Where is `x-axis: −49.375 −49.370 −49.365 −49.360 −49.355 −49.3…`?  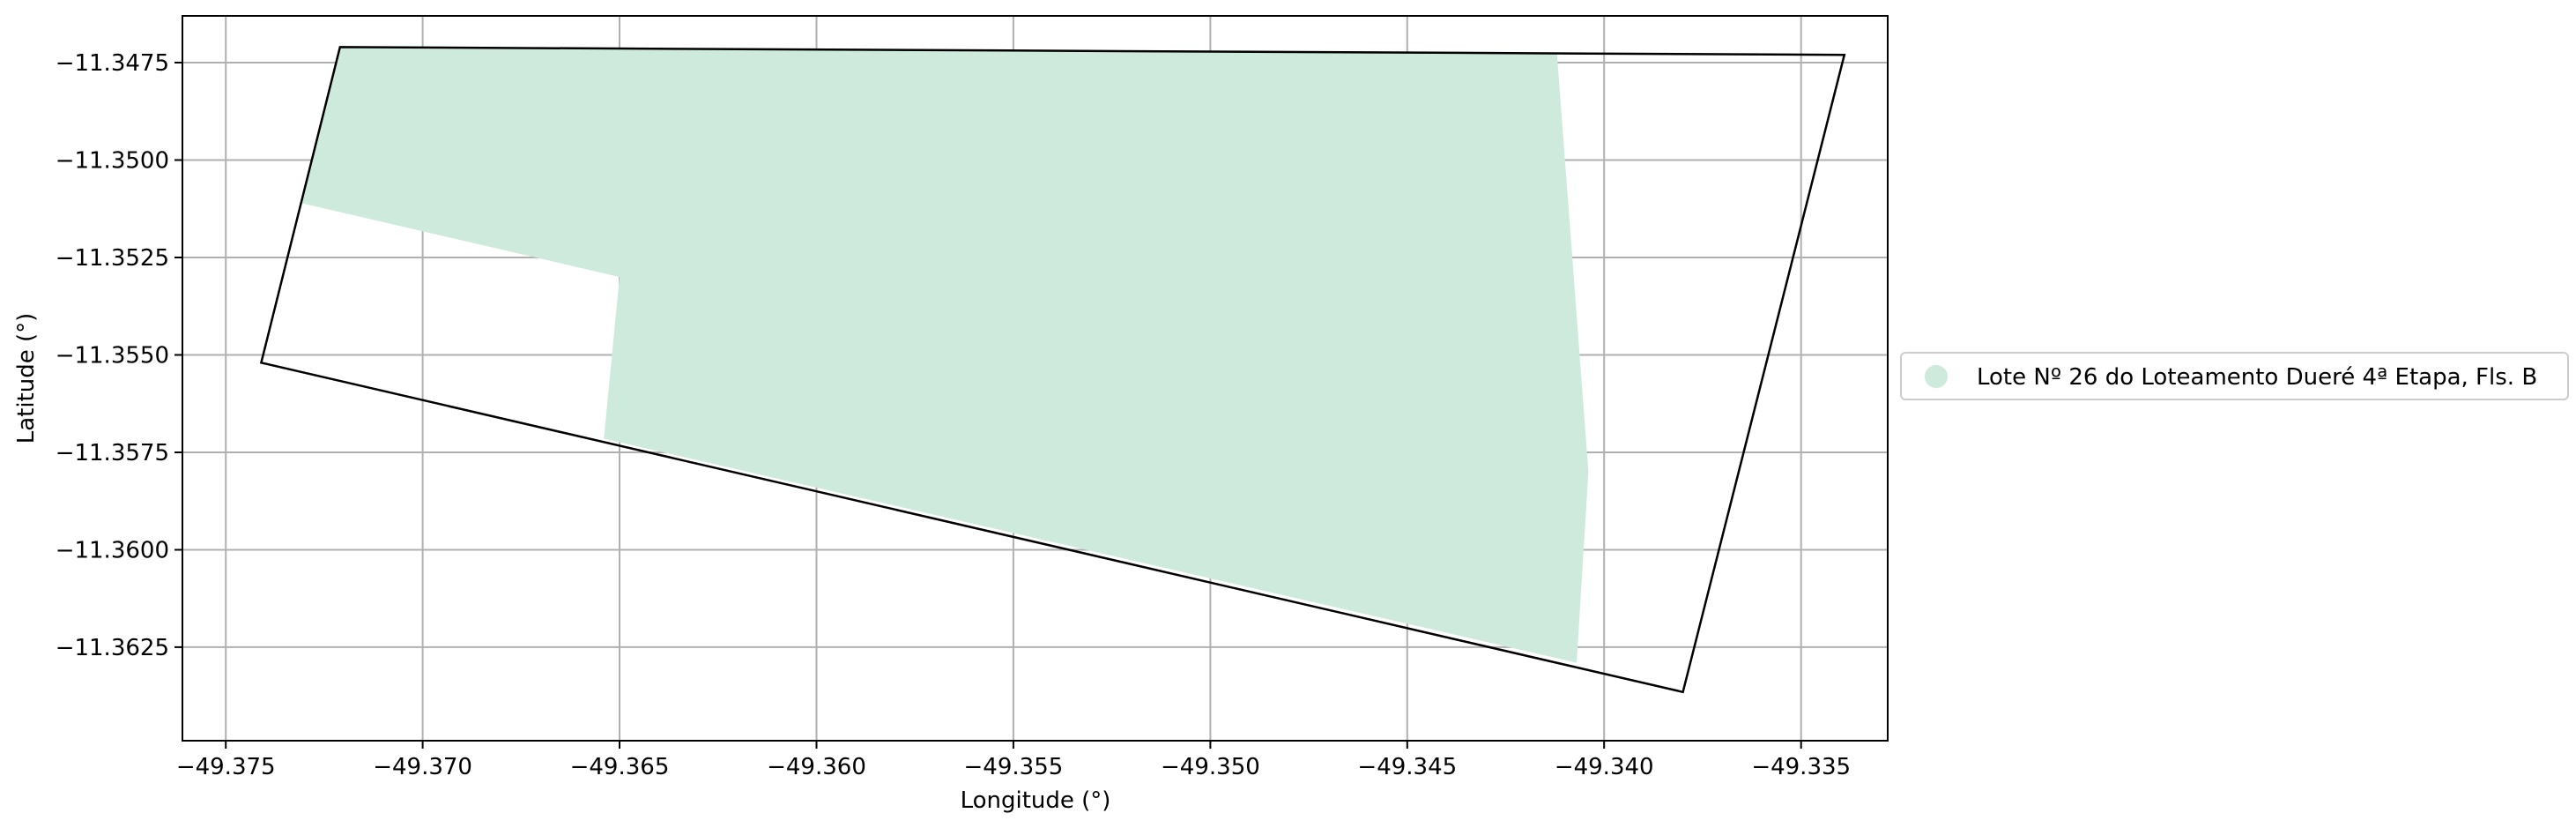 x-axis: −49.375 −49.370 −49.365 −49.360 −49.355 −49.3… is located at coordinates (1013, 760).